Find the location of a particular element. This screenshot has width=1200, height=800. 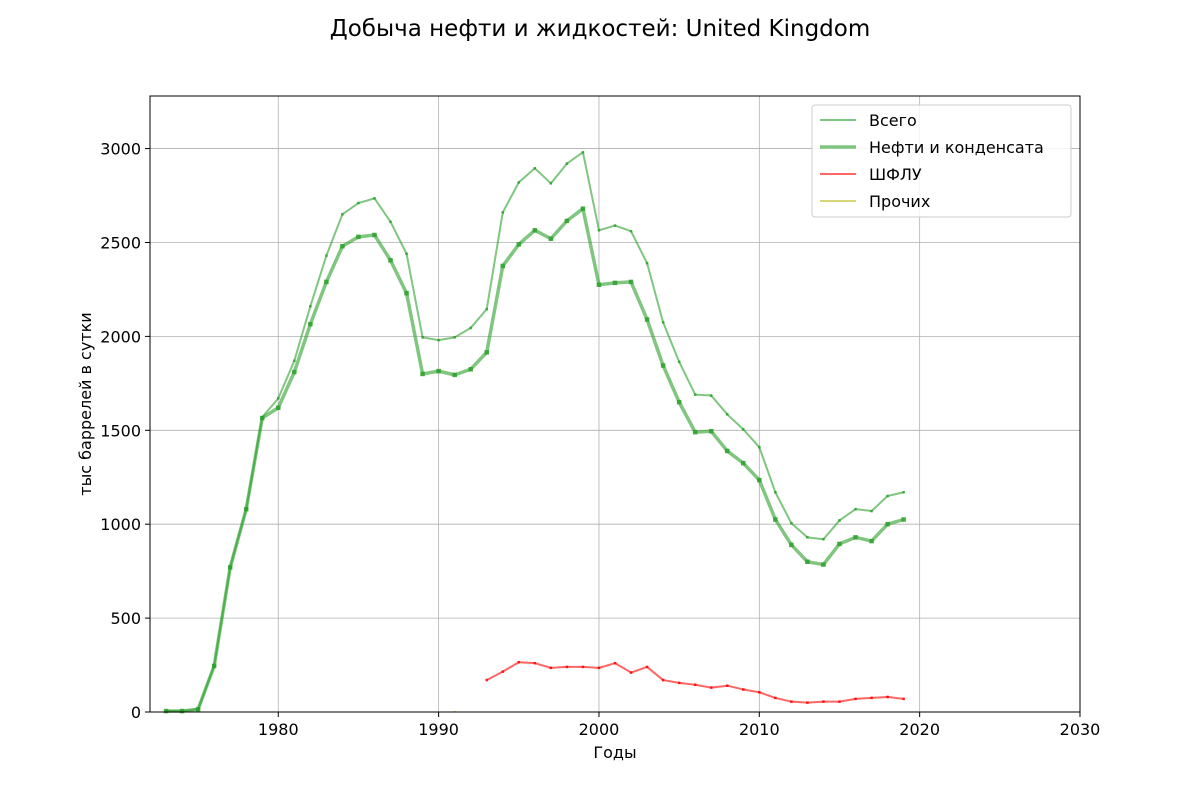

legend: Всего Нефти и конденсата ШФЛУ Прочих is located at coordinates (941, 161).